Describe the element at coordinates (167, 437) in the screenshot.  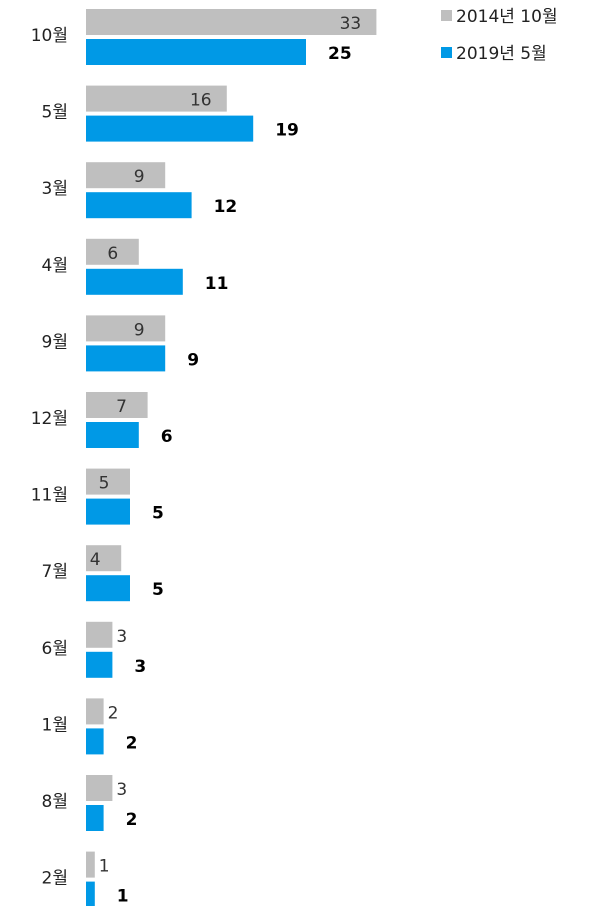
I see `value-label-2019: 6` at that location.